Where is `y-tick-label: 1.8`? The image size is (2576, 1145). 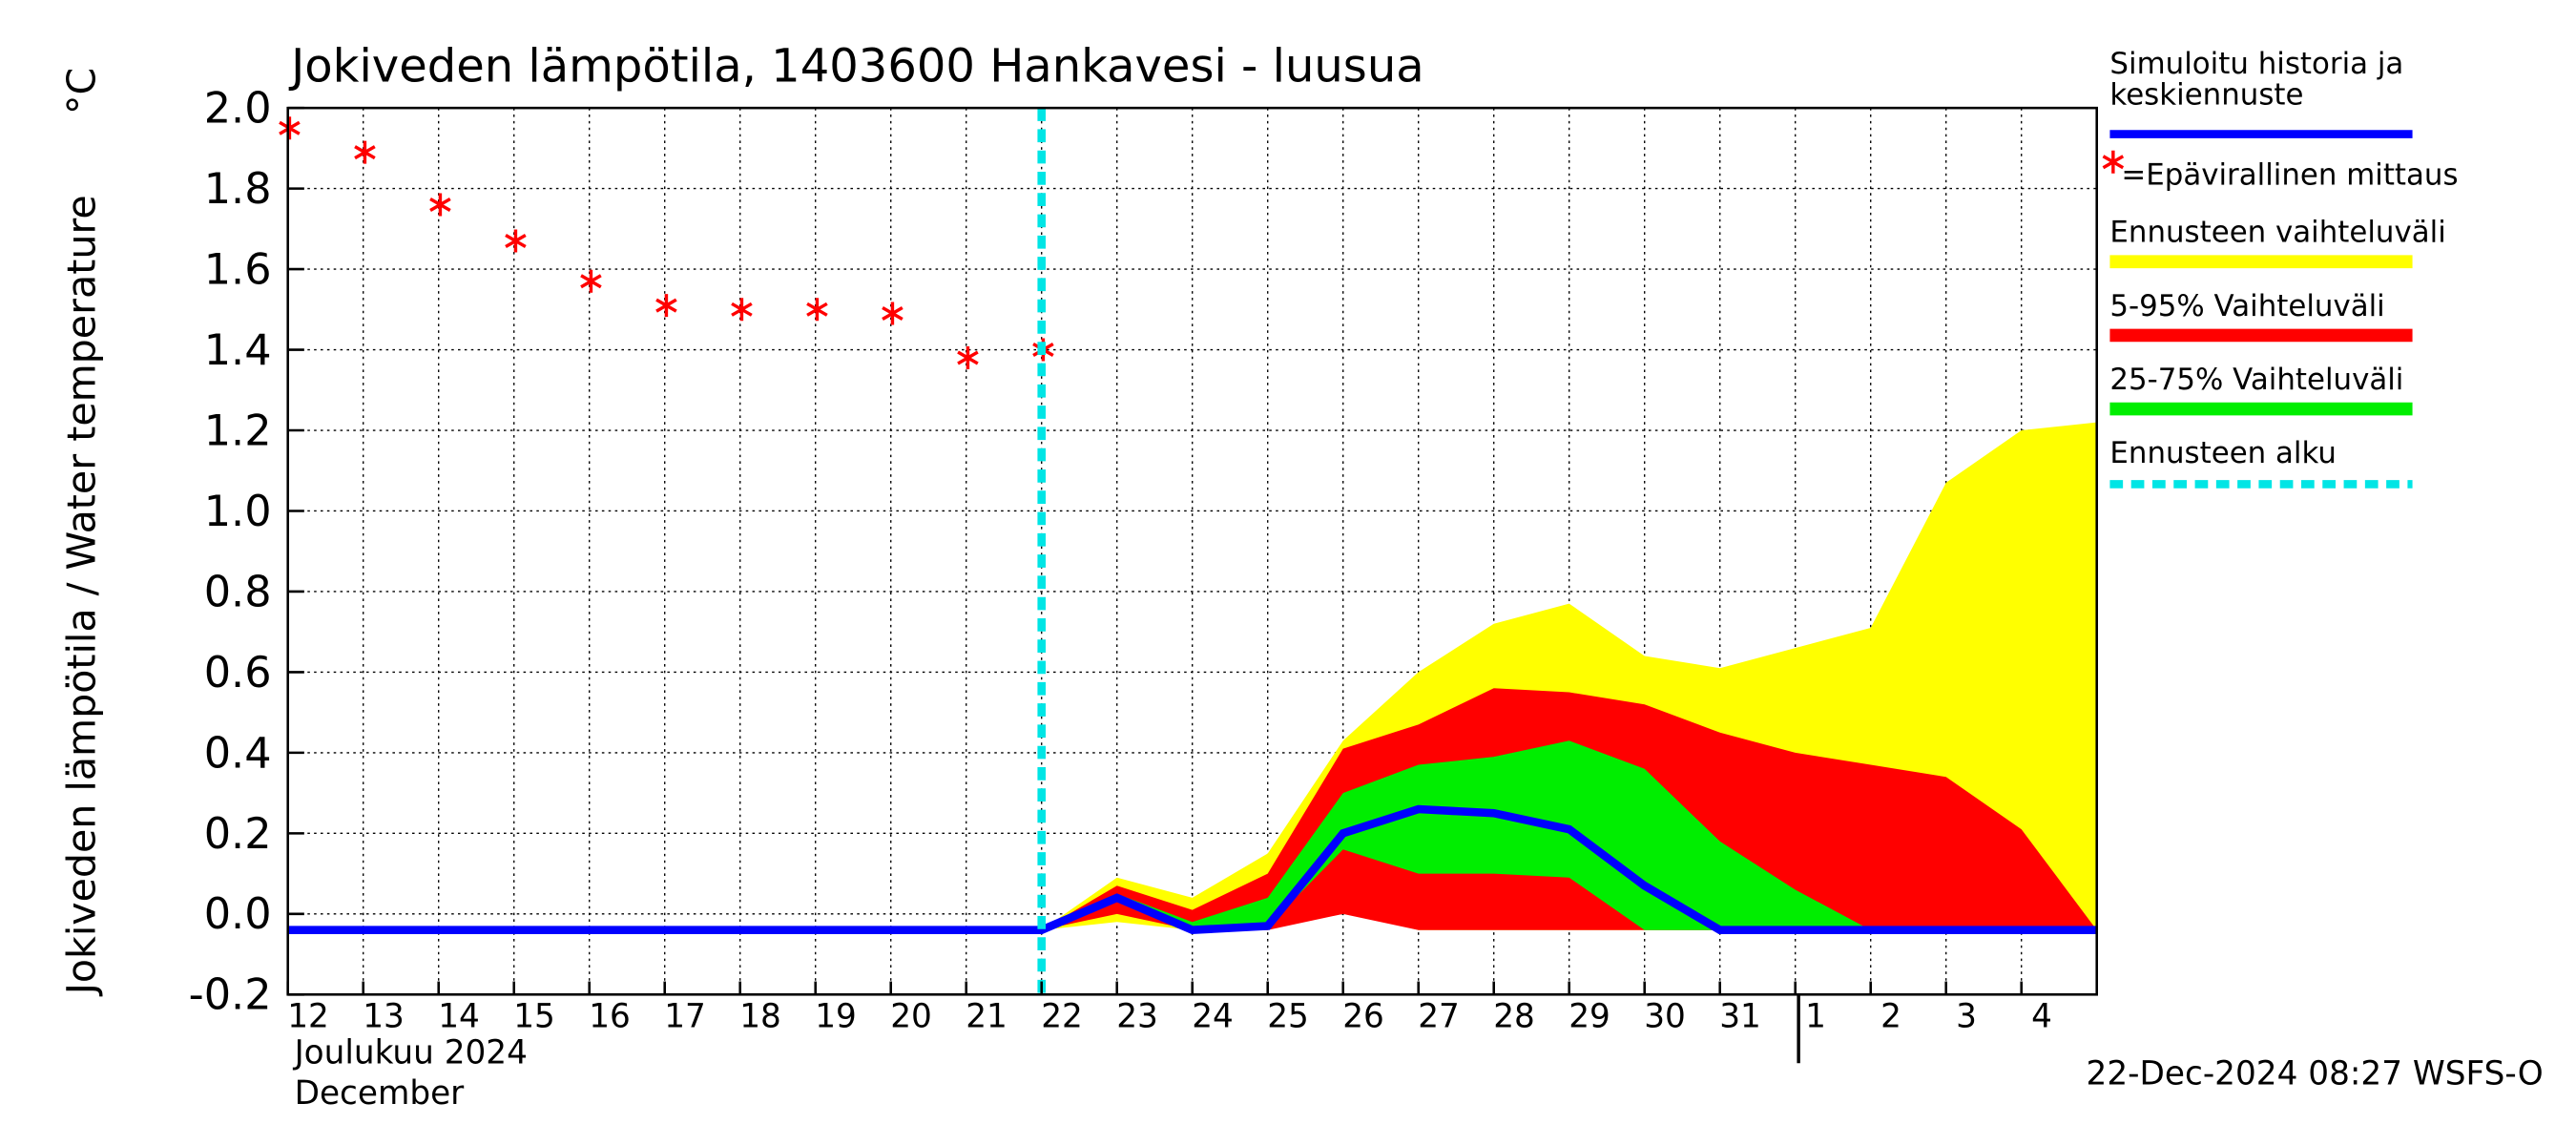
y-tick-label: 1.8 is located at coordinates (238, 189).